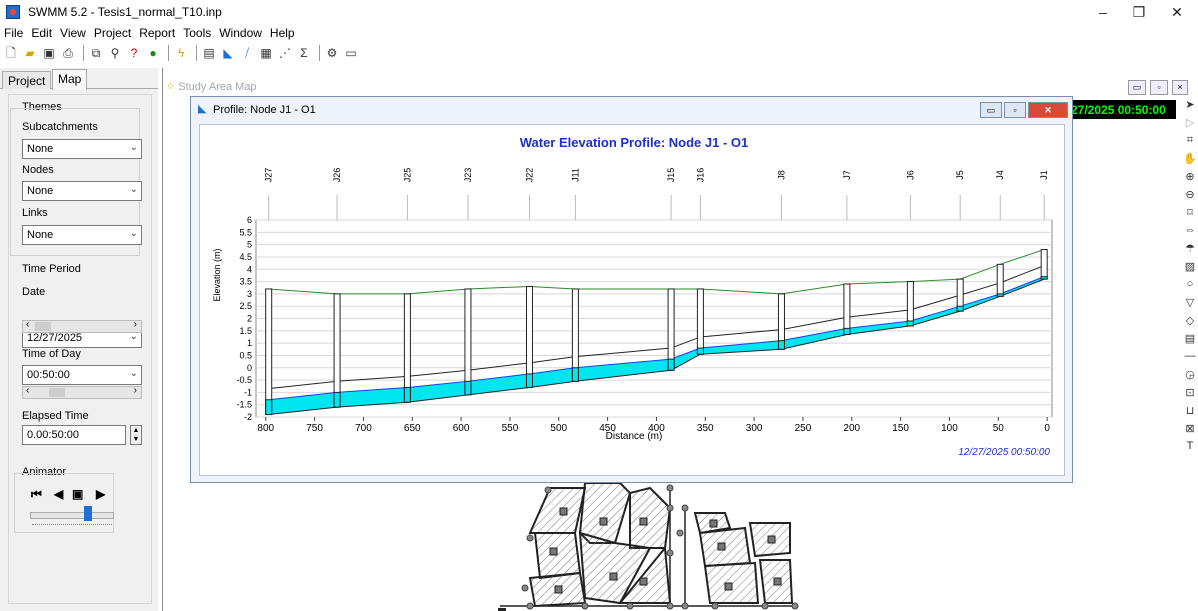 The image size is (1198, 611). I want to click on subcatchments-select: None ⌄, so click(82, 149).